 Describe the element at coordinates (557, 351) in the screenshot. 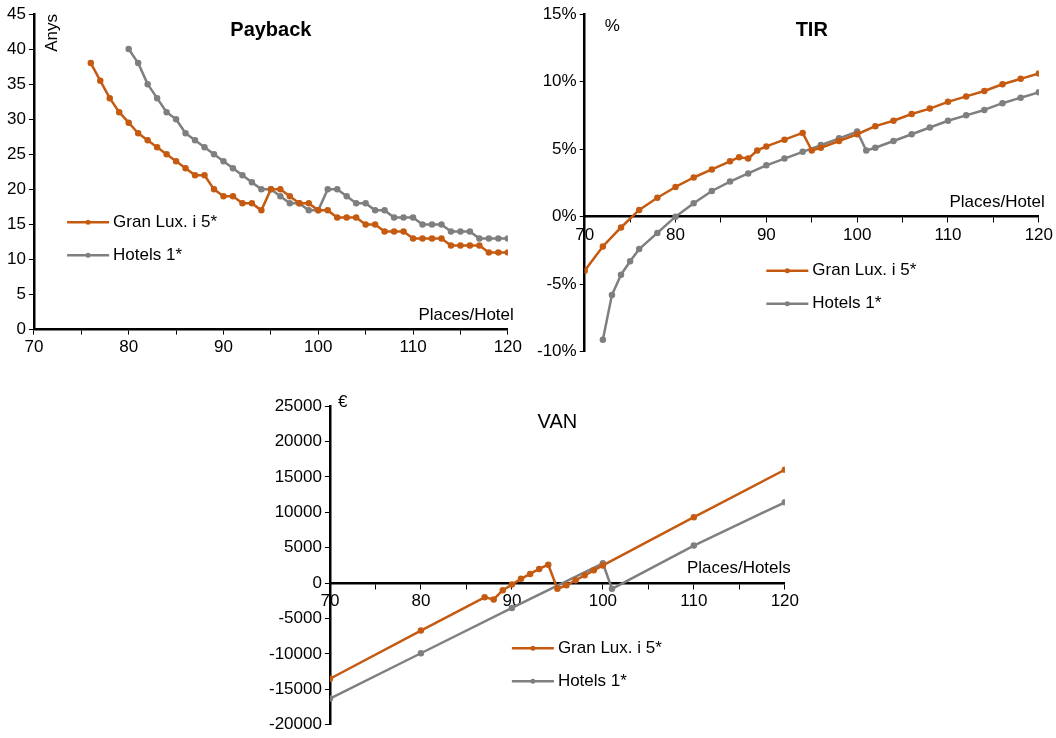

I see `y-tick-label: -10%` at that location.